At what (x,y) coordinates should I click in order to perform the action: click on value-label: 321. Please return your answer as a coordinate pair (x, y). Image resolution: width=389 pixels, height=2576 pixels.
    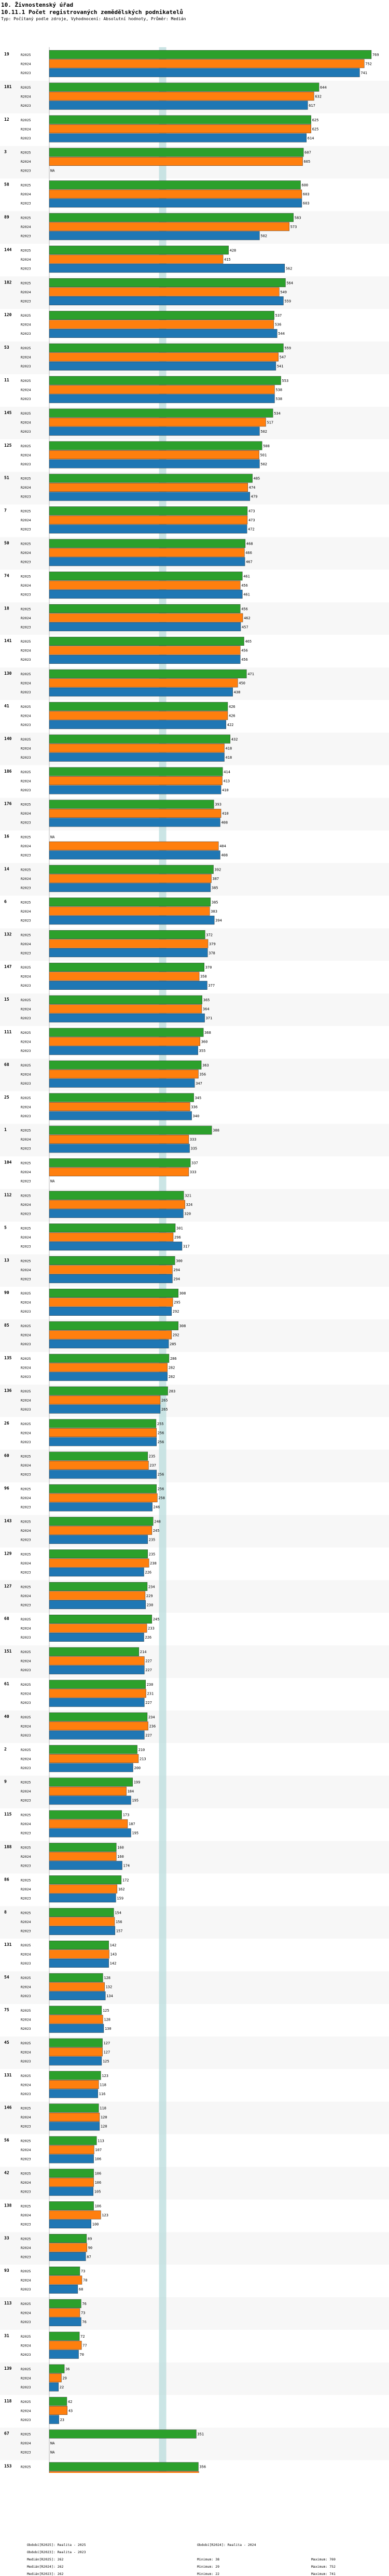
    Looking at the image, I should click on (188, 1196).